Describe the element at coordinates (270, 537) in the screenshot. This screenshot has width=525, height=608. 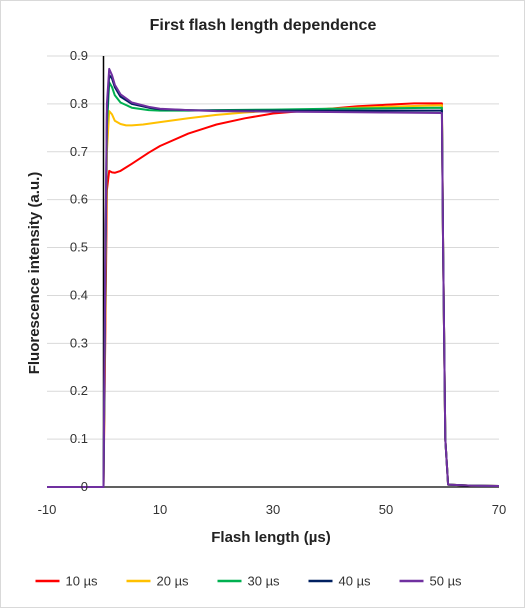
I see `x-axis-title: Flash length (µs)` at that location.